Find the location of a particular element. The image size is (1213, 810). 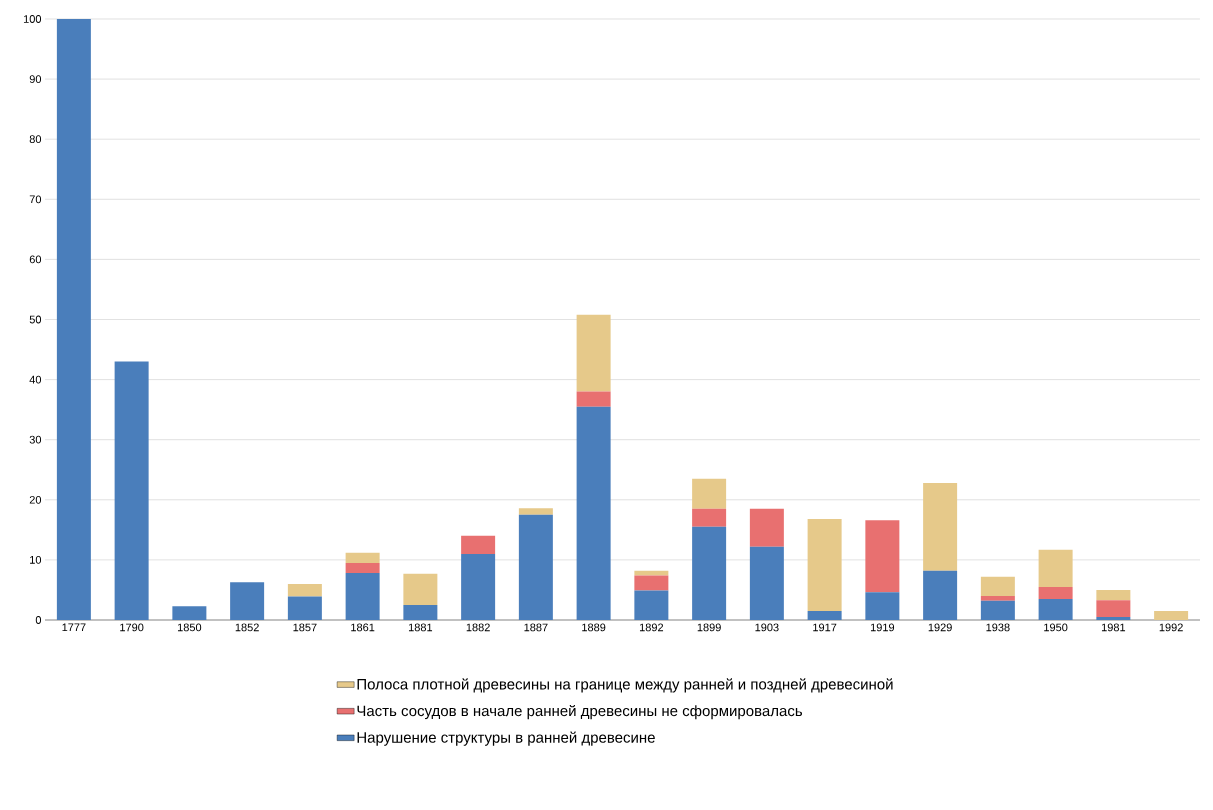

legend-label: Часть сосудов в начале ранней древесины не сформировалась is located at coordinates (580, 712).